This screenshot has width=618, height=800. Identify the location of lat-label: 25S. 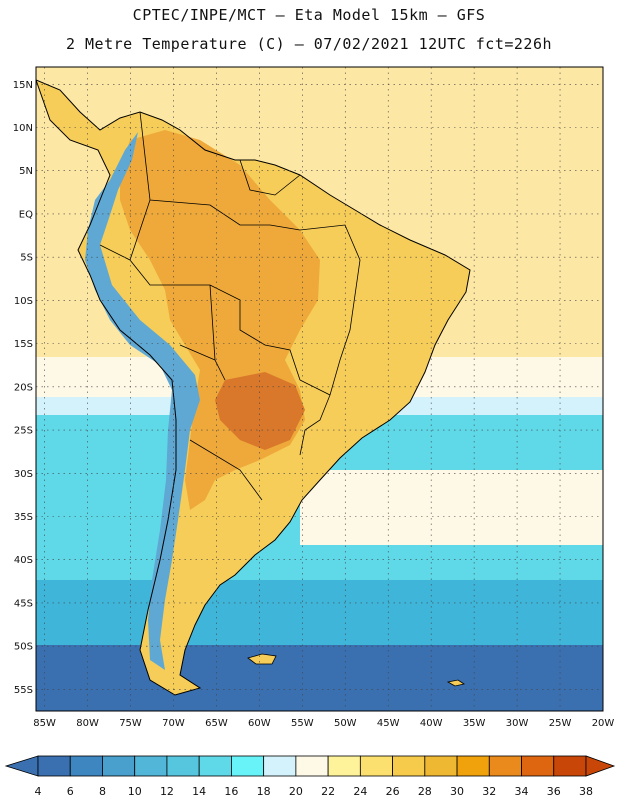
(23, 431).